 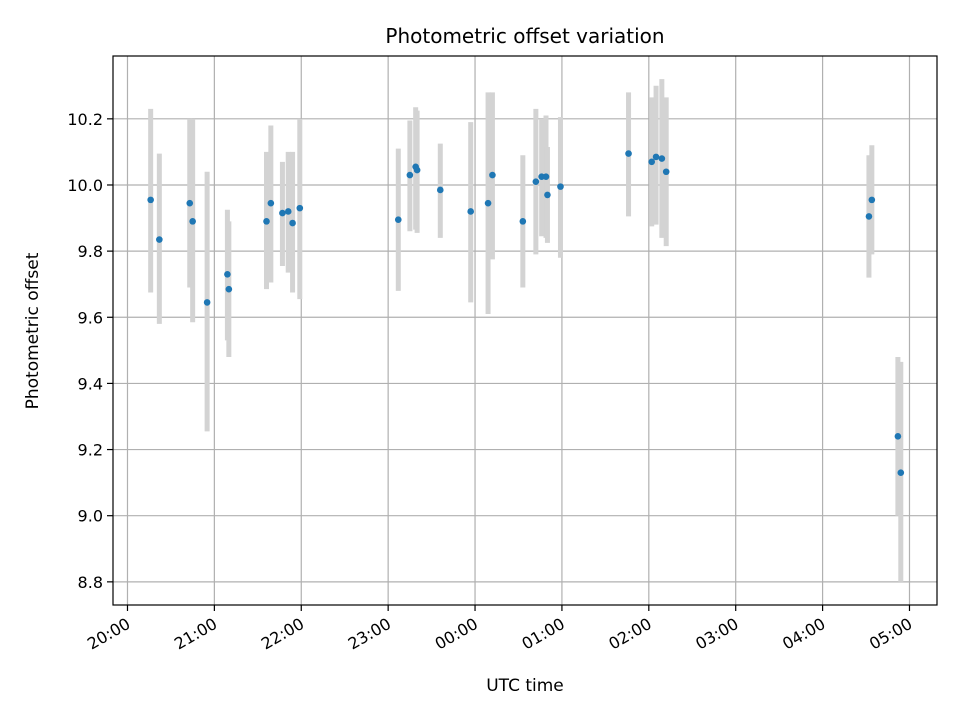 I want to click on y-tick-label: 9.2, so click(x=90, y=450).